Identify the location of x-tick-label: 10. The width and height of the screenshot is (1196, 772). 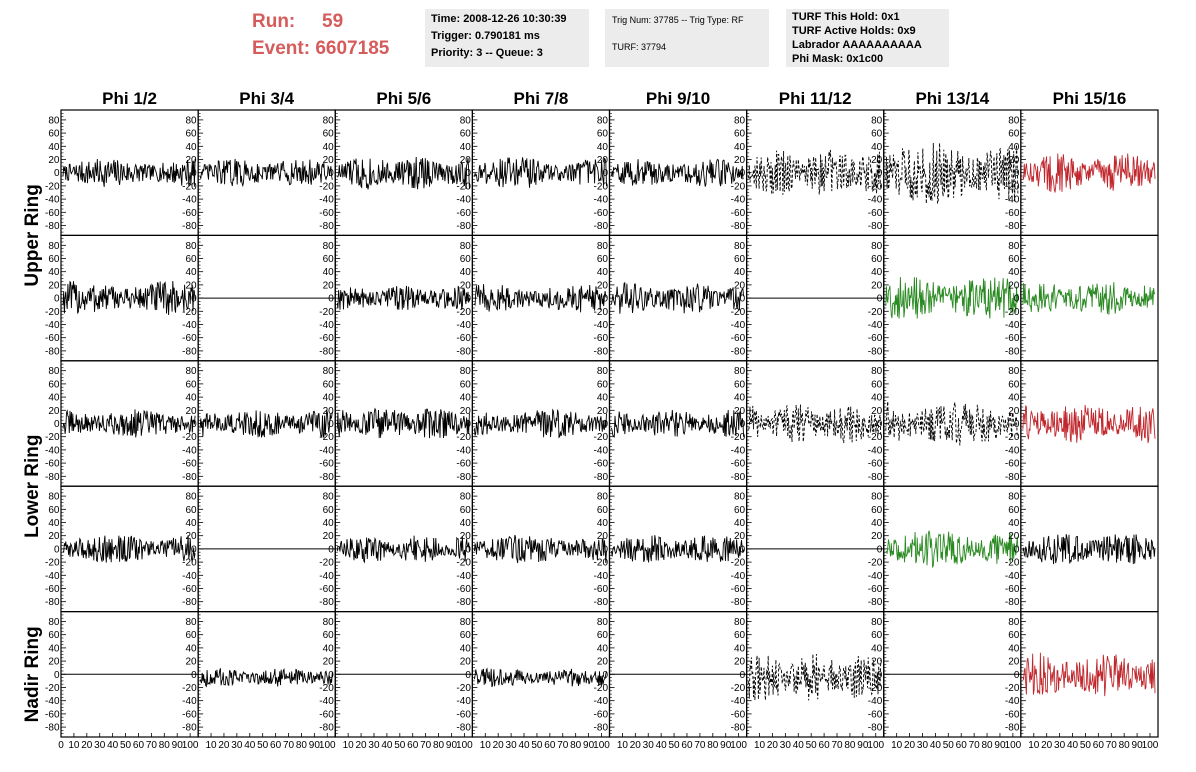
(486, 745).